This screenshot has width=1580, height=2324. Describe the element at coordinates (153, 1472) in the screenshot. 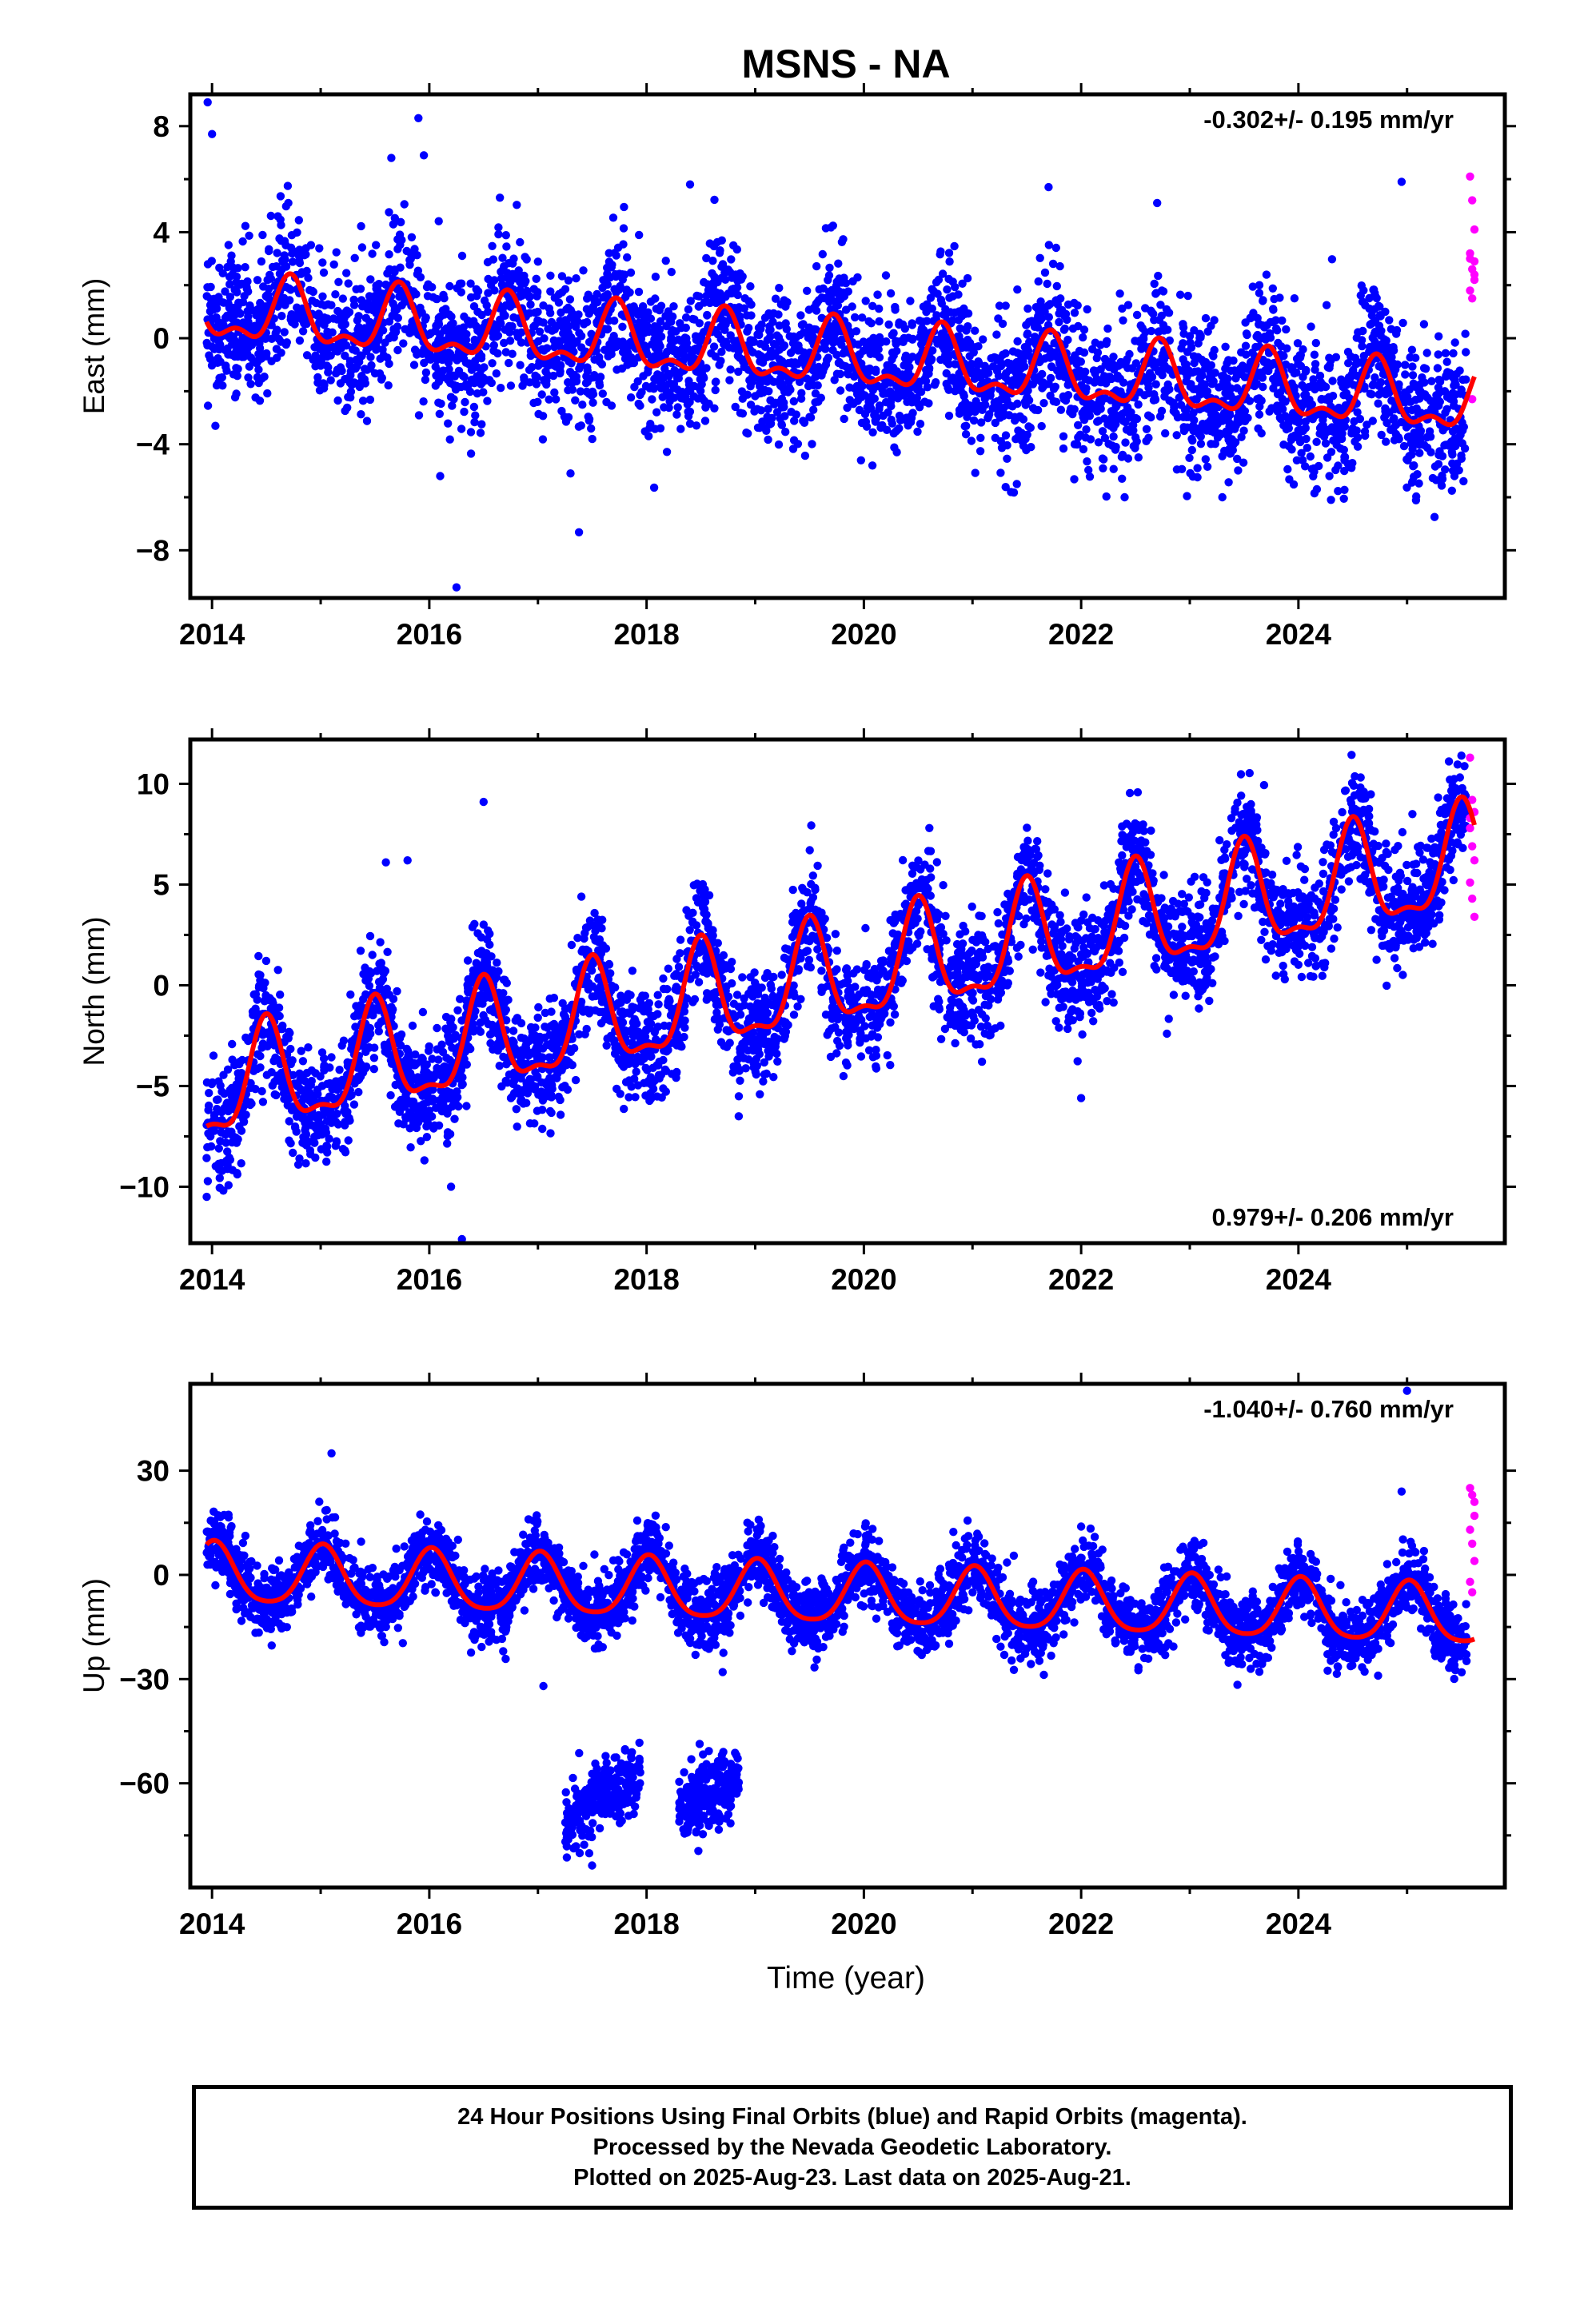

I see `y-tick-label: 30` at that location.